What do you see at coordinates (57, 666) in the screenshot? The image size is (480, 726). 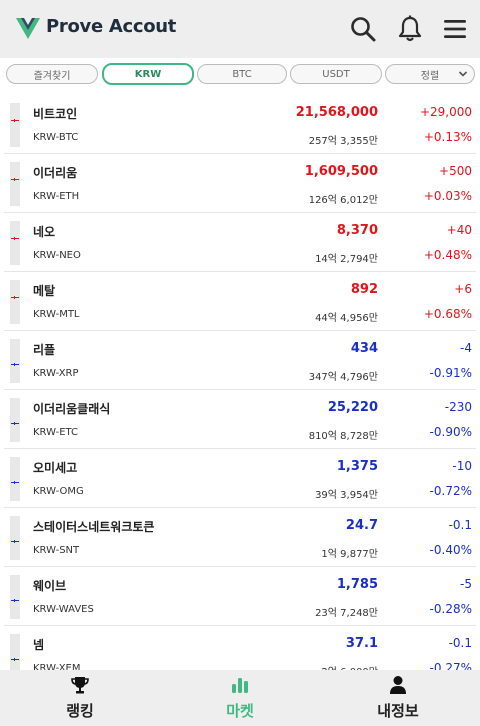 I see `coin-pair: KRW-XEM` at bounding box center [57, 666].